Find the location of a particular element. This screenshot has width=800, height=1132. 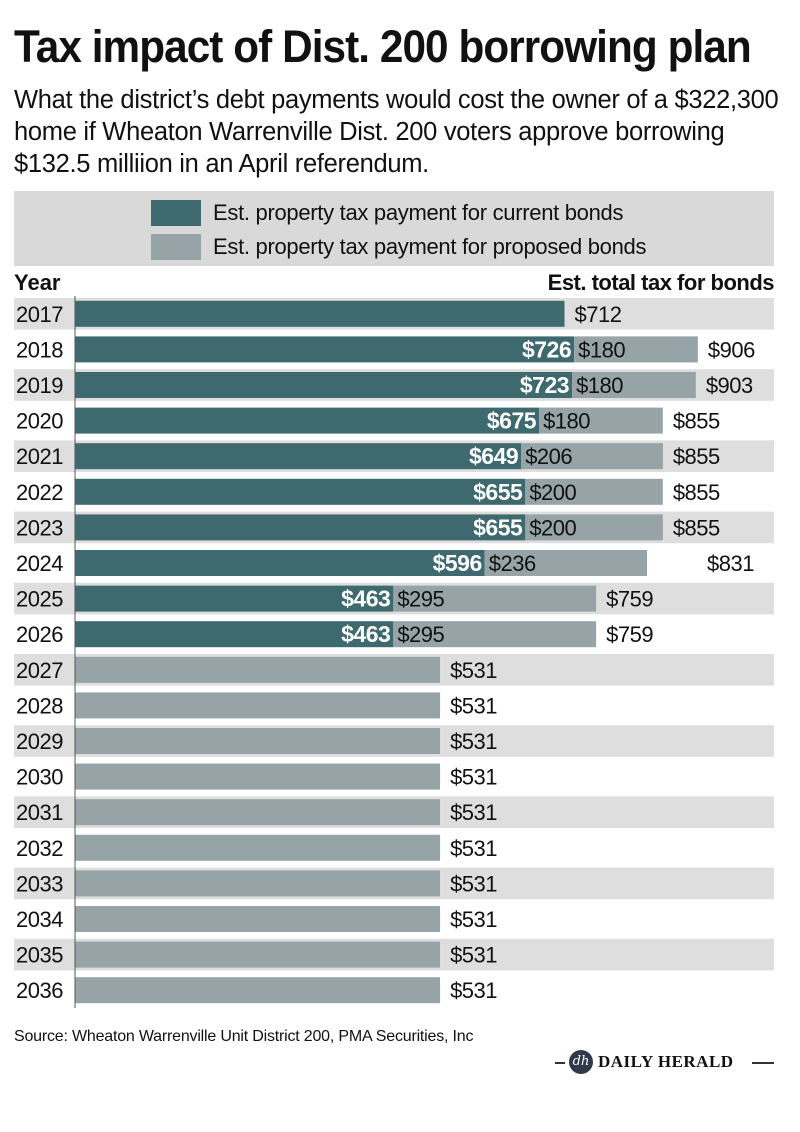

total-label: $831 is located at coordinates (730, 563).